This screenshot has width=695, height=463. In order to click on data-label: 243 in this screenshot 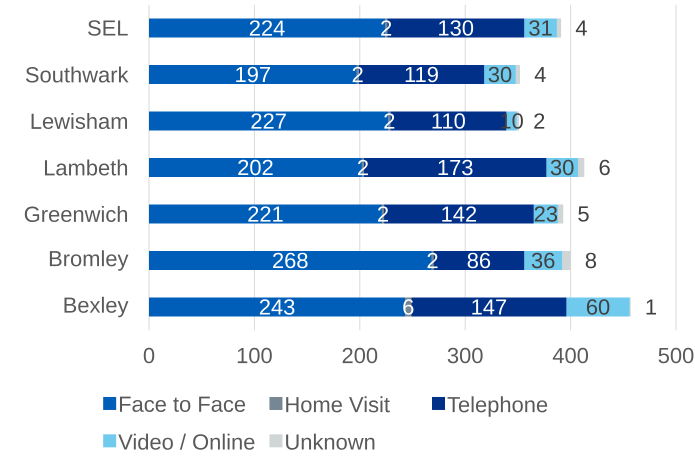, I will do `click(277, 307)`.